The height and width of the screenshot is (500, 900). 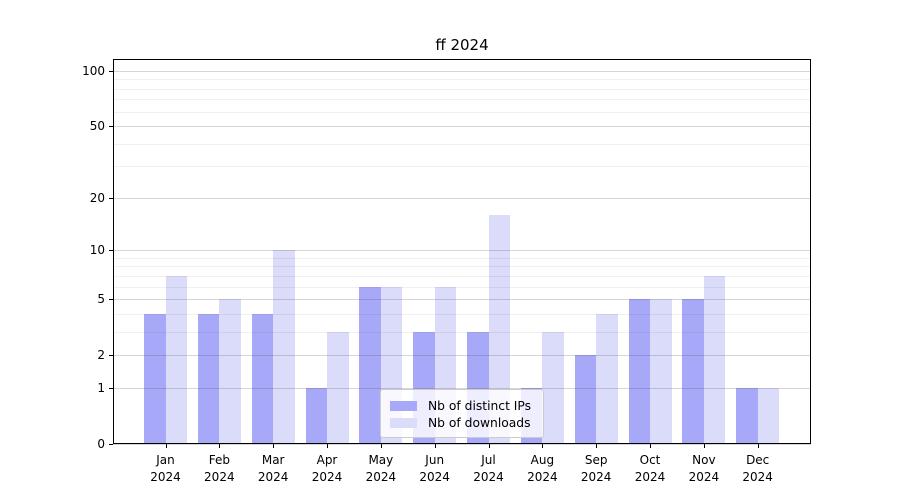 What do you see at coordinates (316, 415) in the screenshot?
I see `bar-distinct-ips-apr` at bounding box center [316, 415].